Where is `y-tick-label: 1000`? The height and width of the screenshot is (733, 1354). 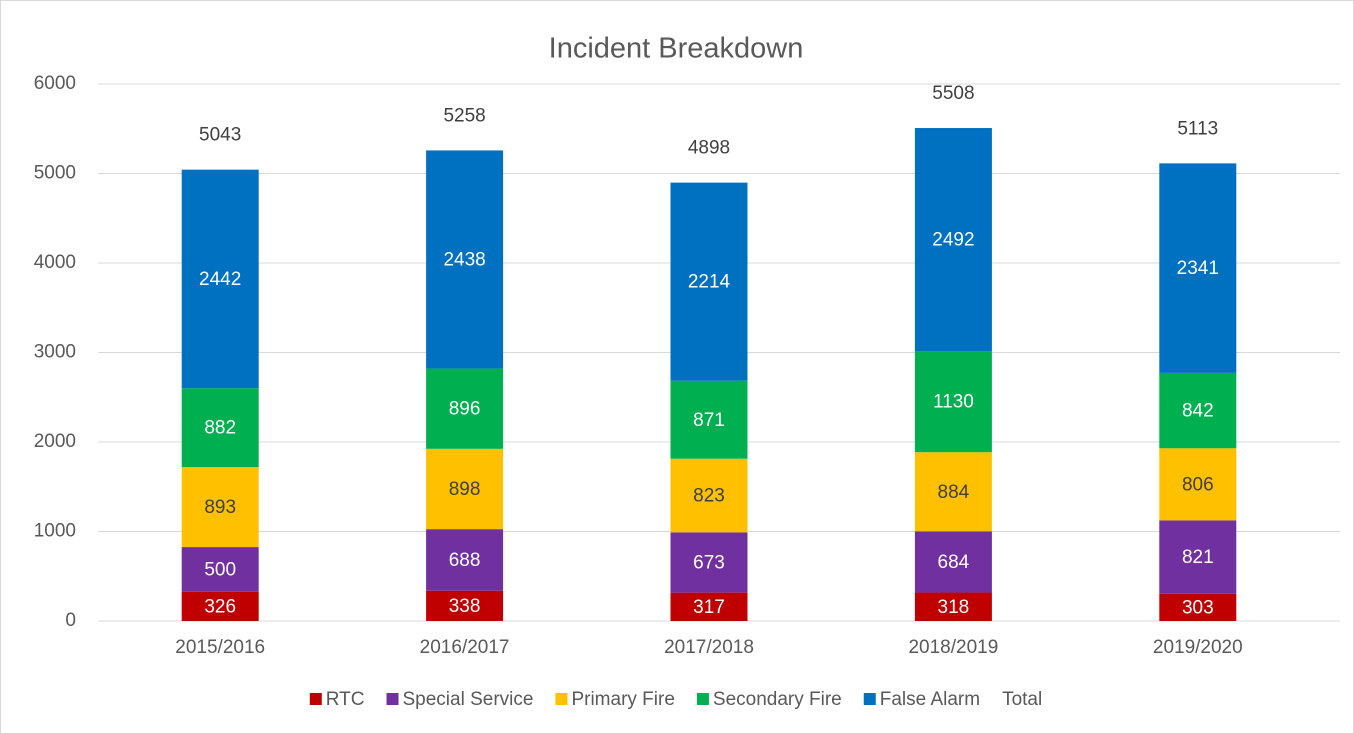 y-tick-label: 1000 is located at coordinates (55, 531).